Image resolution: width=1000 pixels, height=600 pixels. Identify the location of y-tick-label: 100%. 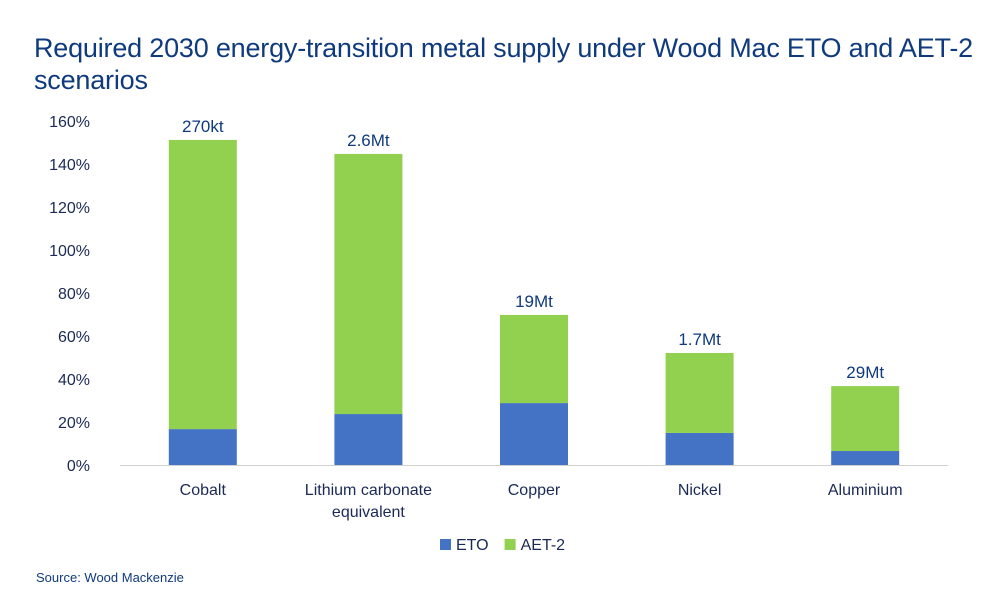
(69, 251).